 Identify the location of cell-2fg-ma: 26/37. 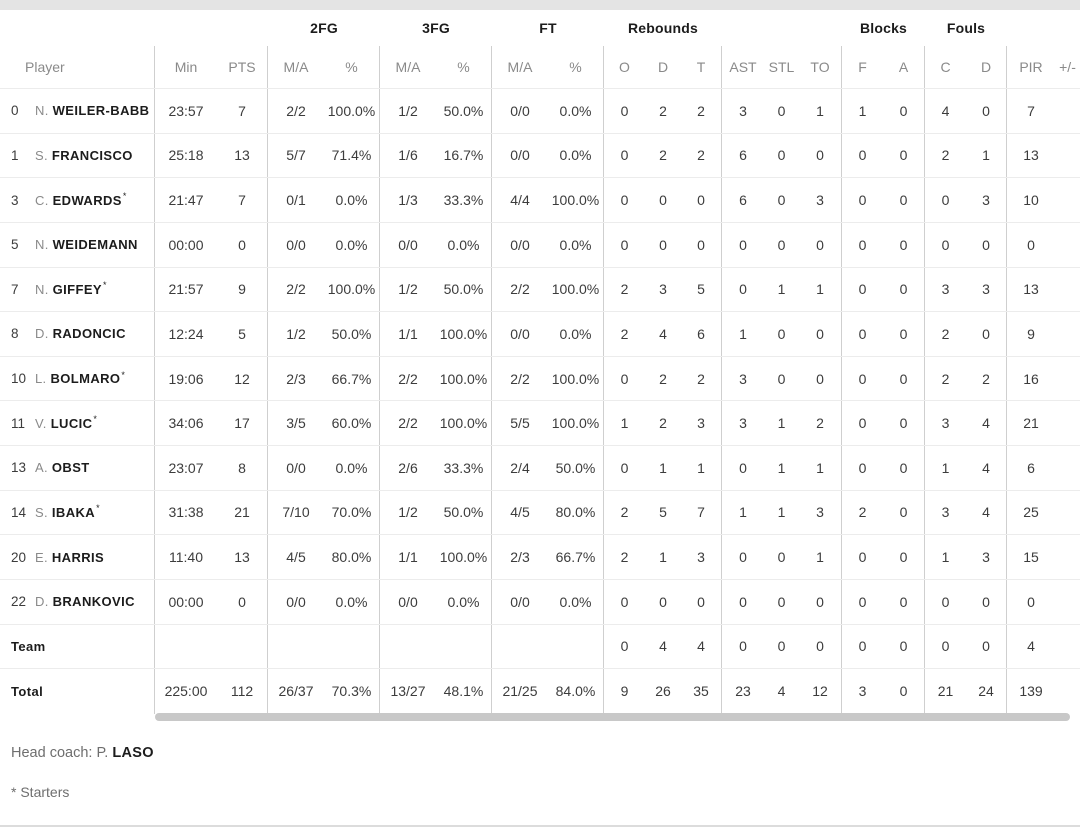
(296, 691).